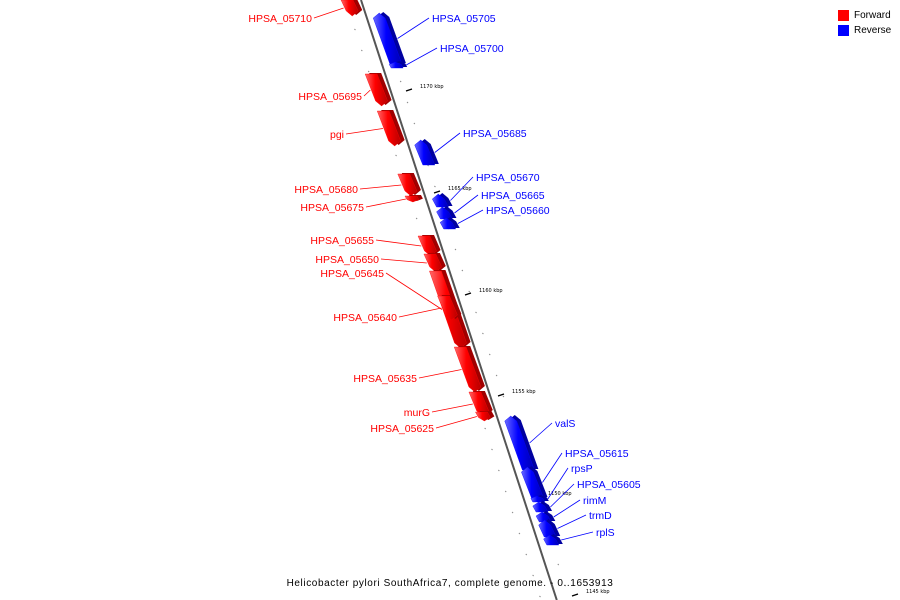 This screenshot has height=600, width=900. Describe the element at coordinates (347, 260) in the screenshot. I see `gene-label: HPSA_05650` at that location.